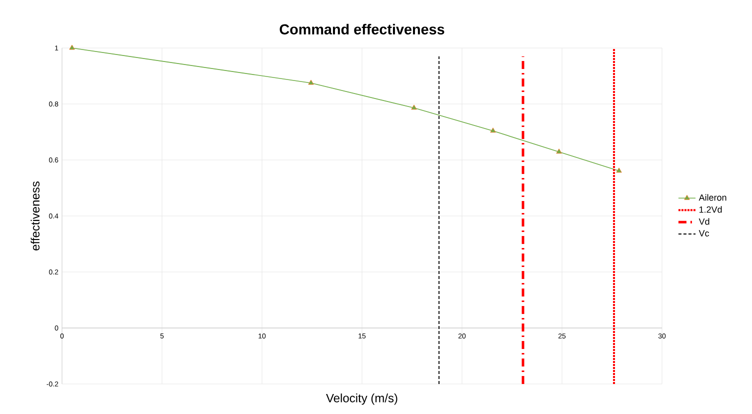  I want to click on legend-label: Aileron, so click(712, 197).